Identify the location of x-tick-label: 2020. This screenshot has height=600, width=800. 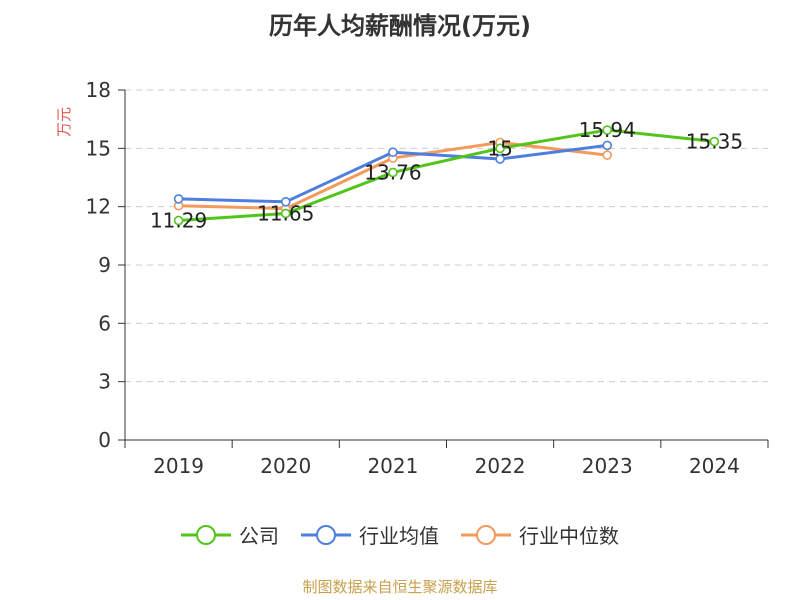
(285, 466).